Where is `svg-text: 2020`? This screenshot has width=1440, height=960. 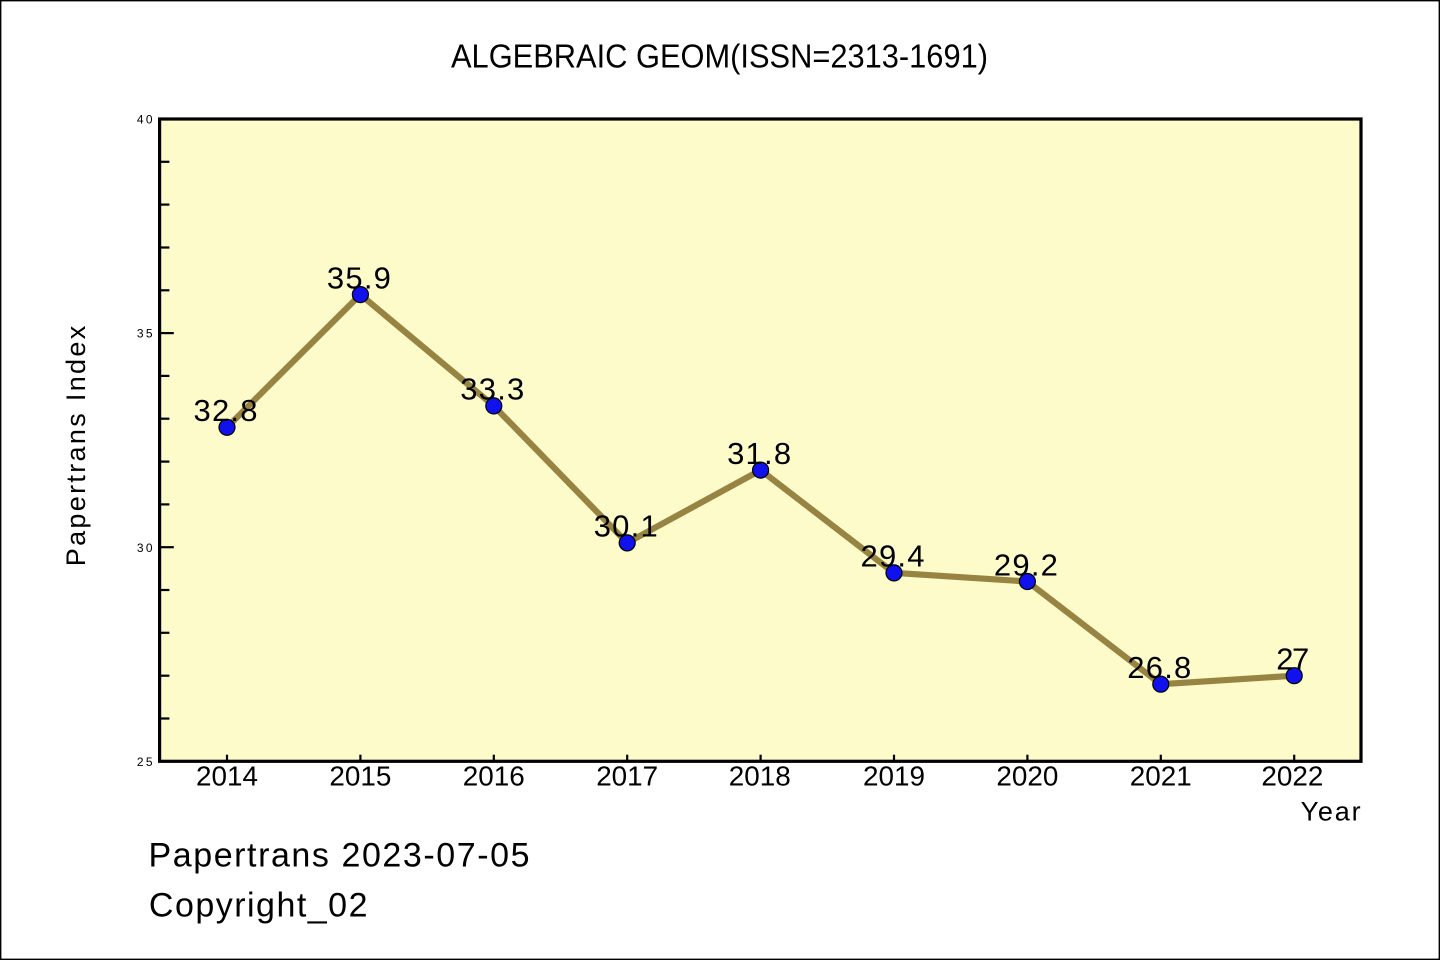
svg-text: 2020 is located at coordinates (1027, 776).